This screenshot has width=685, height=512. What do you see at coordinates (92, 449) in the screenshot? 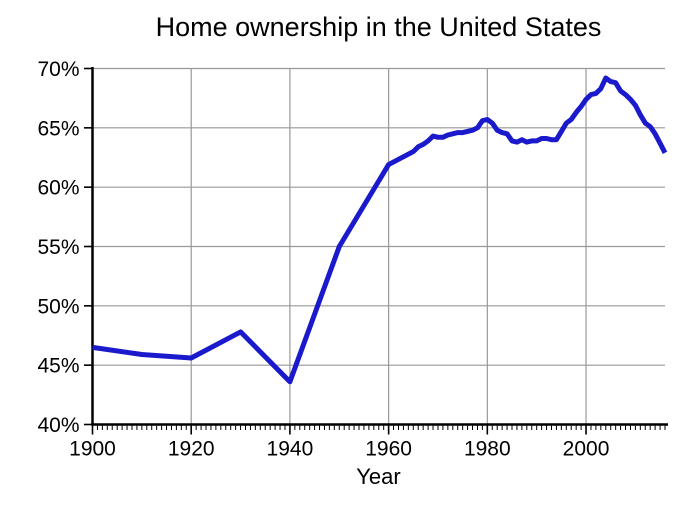
I see `x-tick-label: 1900` at bounding box center [92, 449].